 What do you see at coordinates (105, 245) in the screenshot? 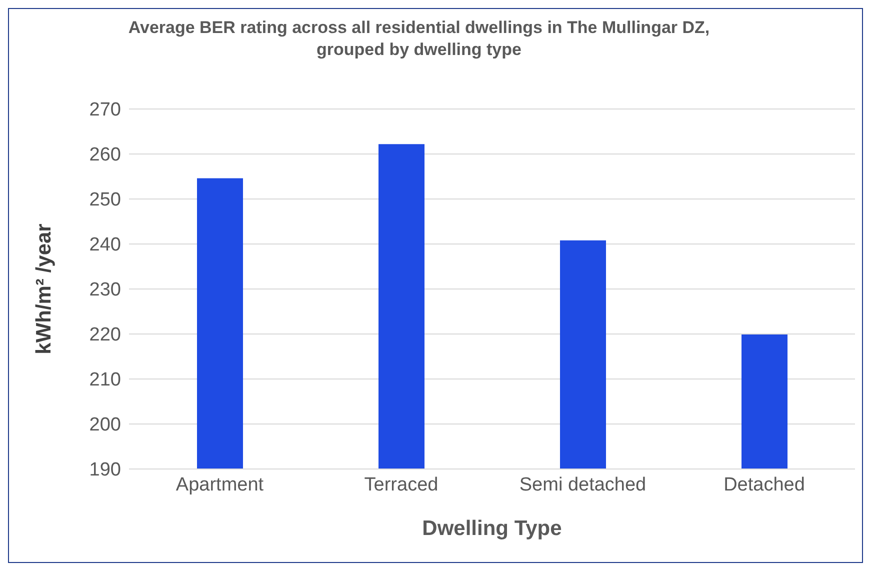
I see `y-tick-label: 240` at bounding box center [105, 245].